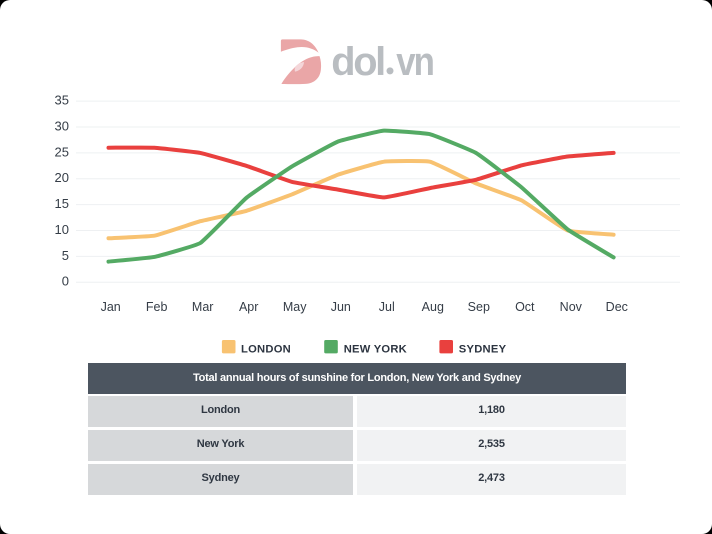  I want to click on svg-text: 0, so click(65, 281).